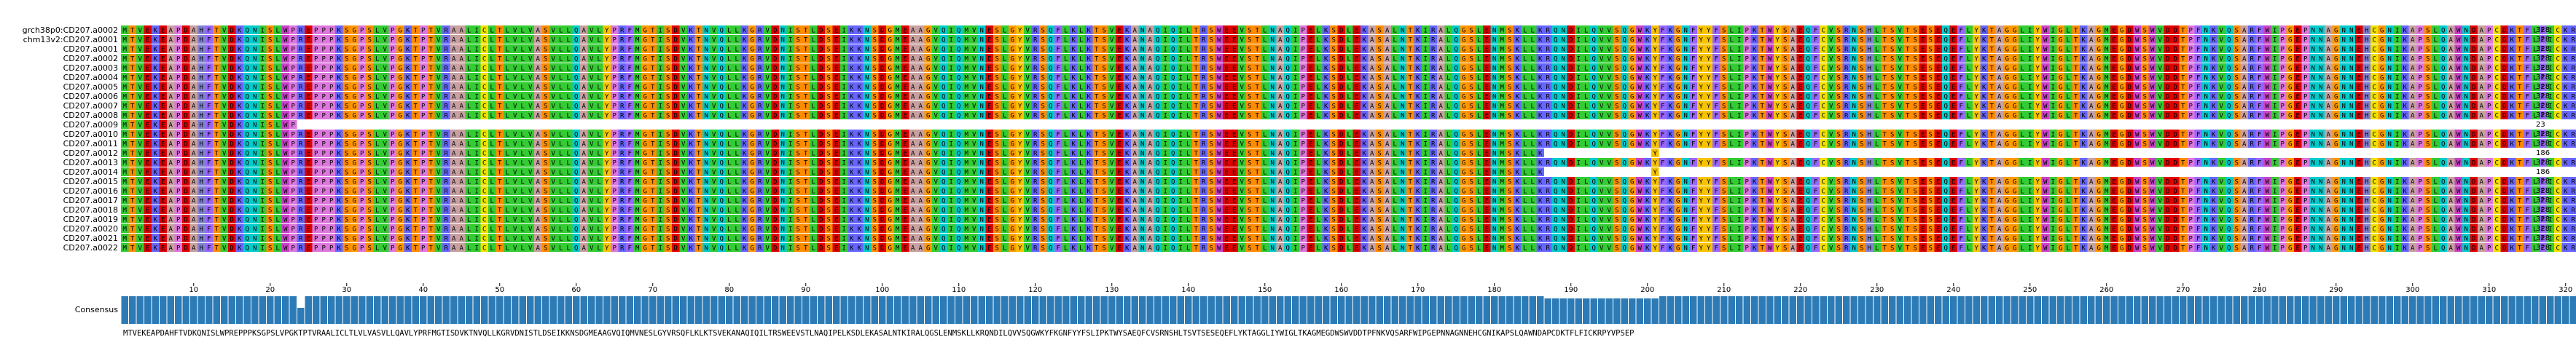  I want to click on residue-letter: R, so click(1846, 40).